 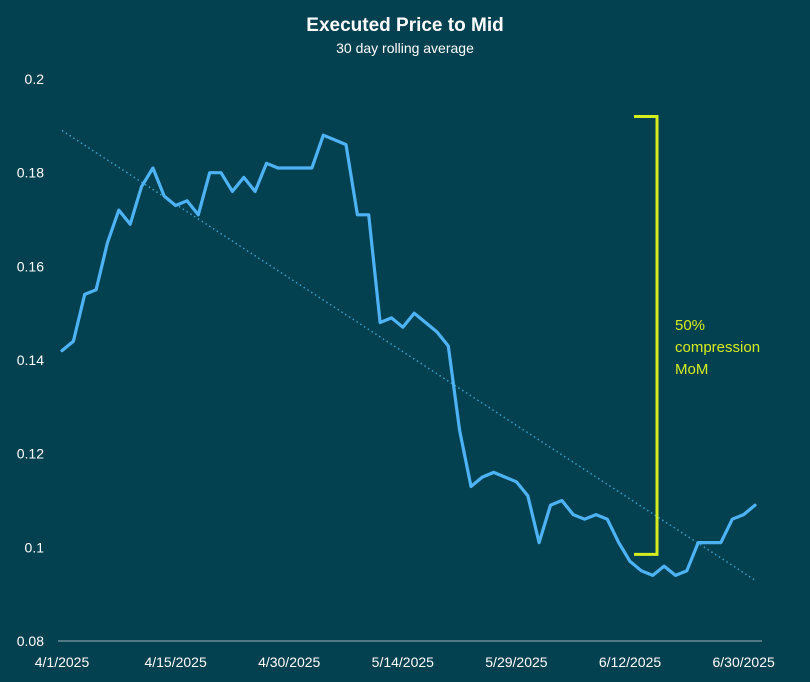 I want to click on x-tick-label: 4/1/2025, so click(x=62, y=662).